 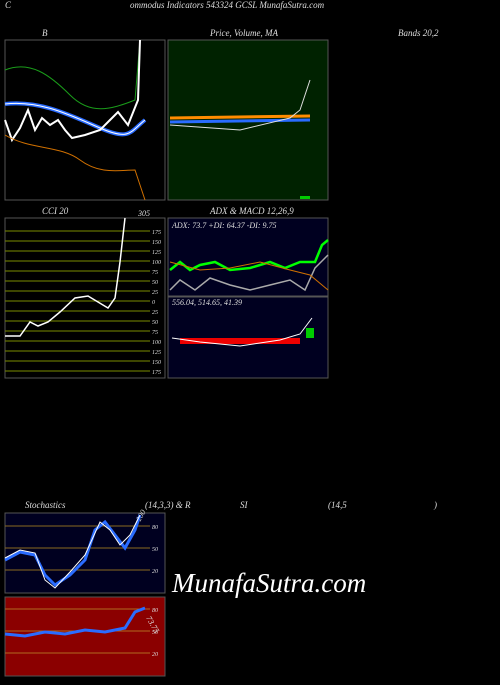 I want to click on lower-band, so click(x=75, y=167).